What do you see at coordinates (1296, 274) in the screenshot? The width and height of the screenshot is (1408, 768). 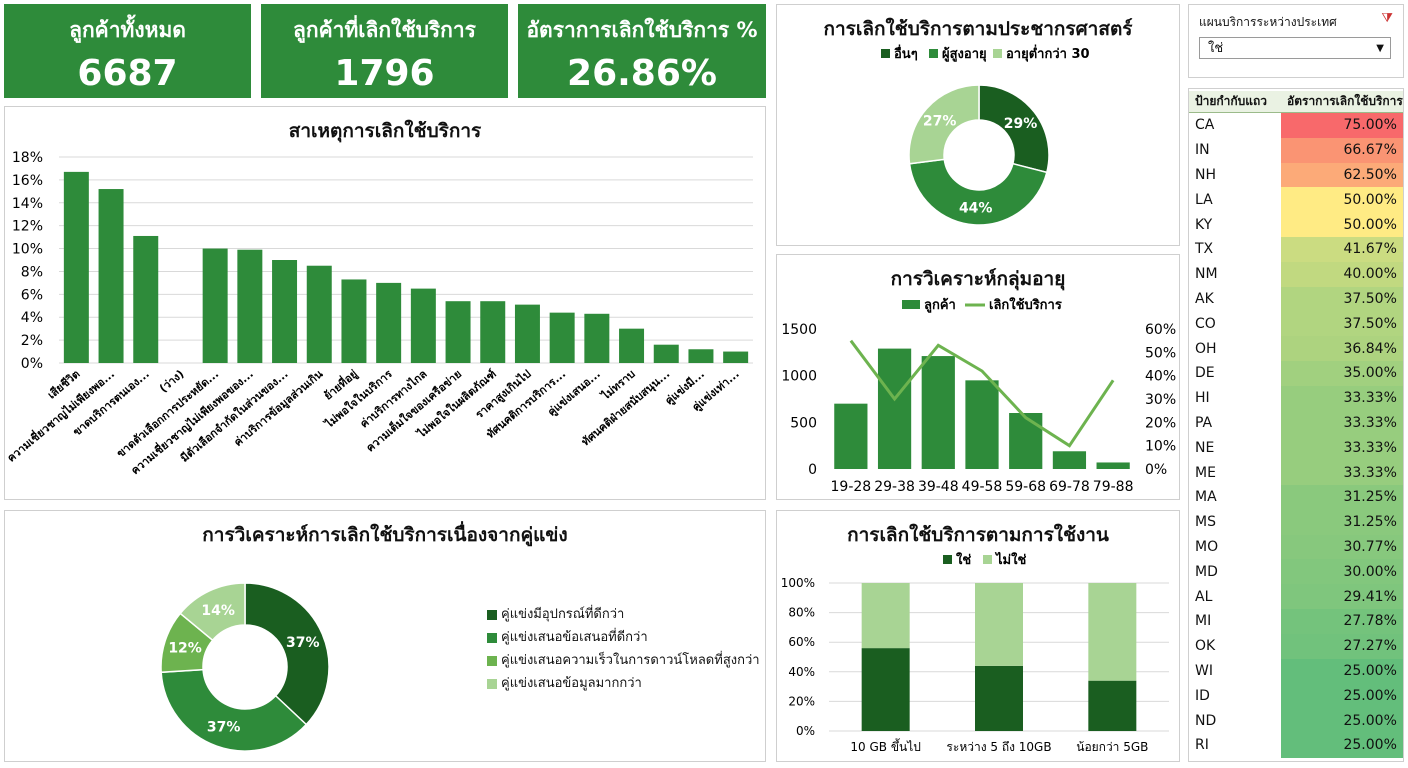 I see `table-row: NM 40.00%` at bounding box center [1296, 274].